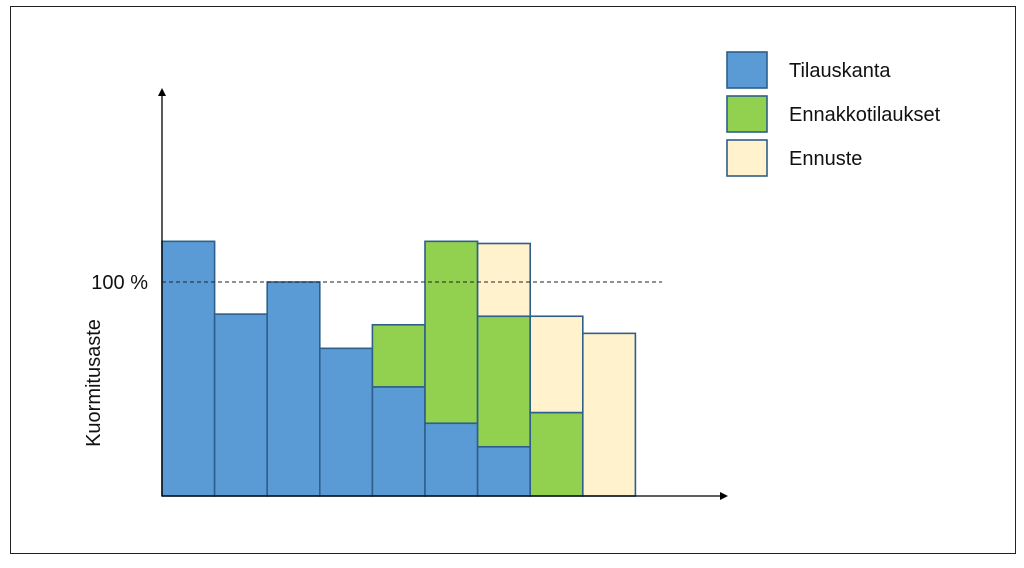  What do you see at coordinates (825, 159) in the screenshot?
I see `legend-label-3: Ennuste` at bounding box center [825, 159].